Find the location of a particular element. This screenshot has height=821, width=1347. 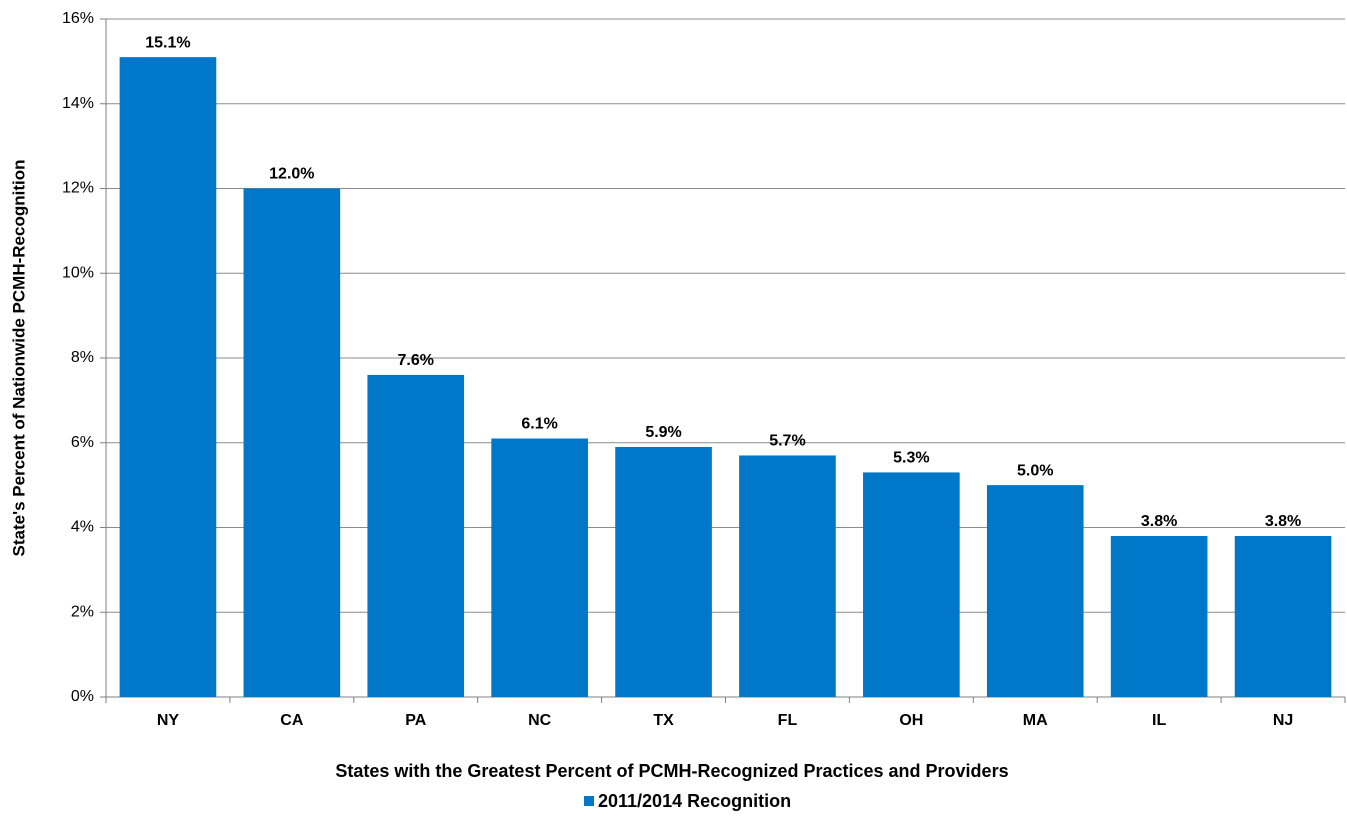

y-tick-label: 10% is located at coordinates (78, 272).